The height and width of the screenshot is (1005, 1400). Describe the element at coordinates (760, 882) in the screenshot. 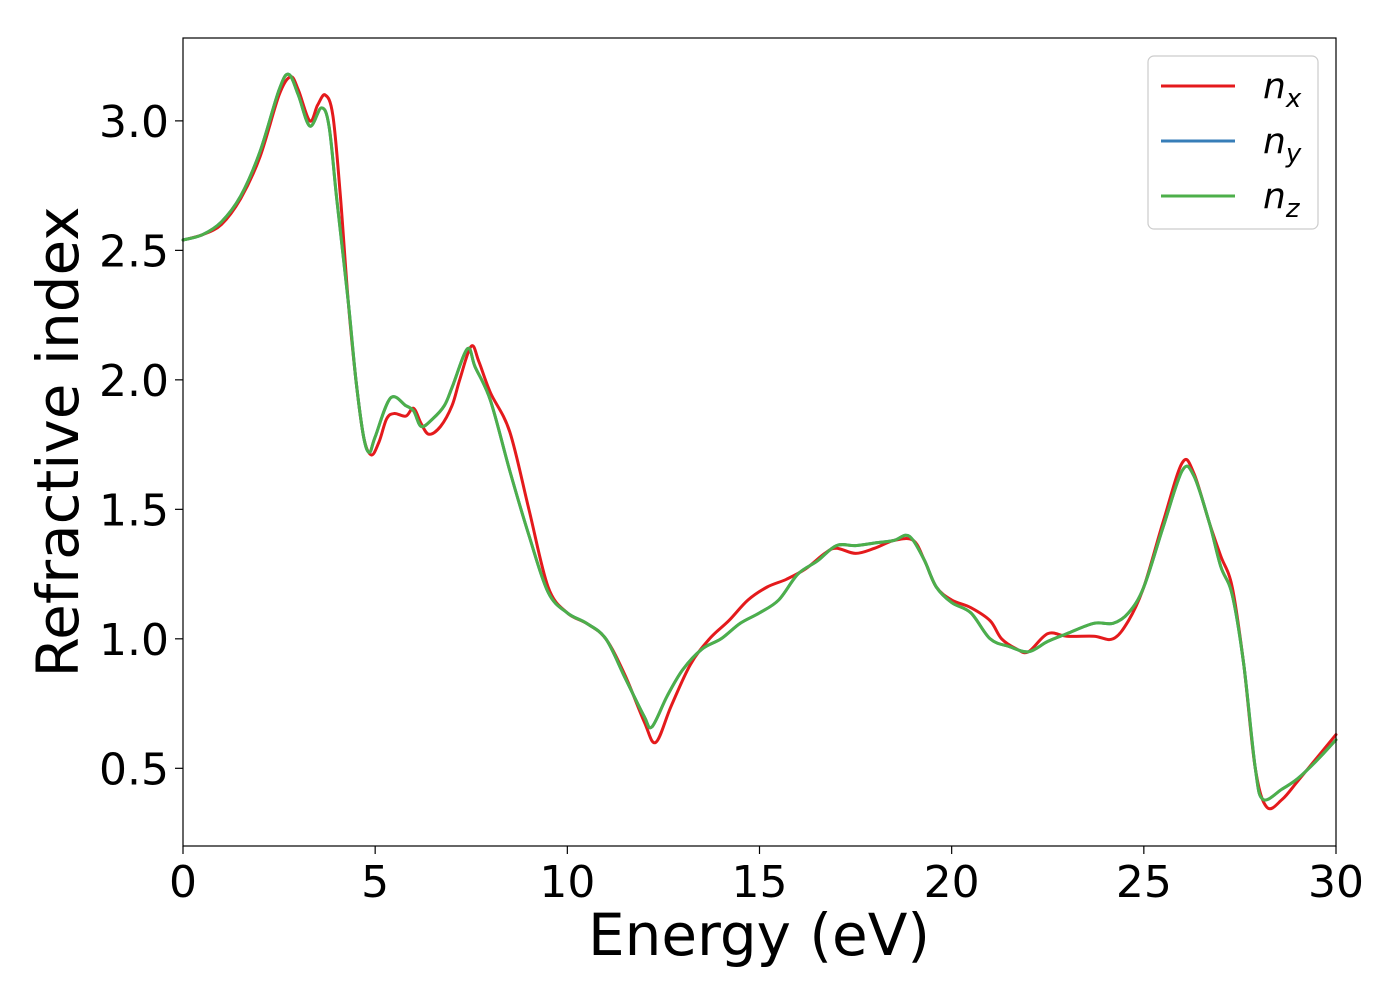

I see `x-tick-label: 15` at that location.